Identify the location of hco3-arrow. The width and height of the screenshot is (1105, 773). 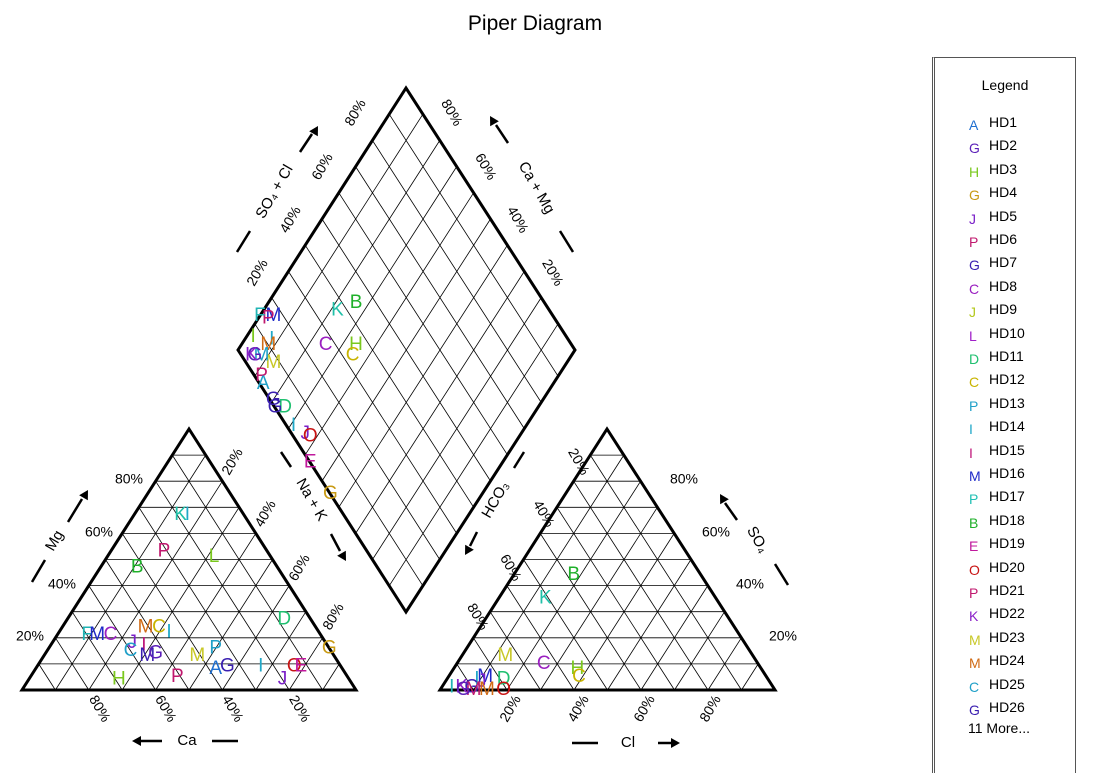
(473, 539).